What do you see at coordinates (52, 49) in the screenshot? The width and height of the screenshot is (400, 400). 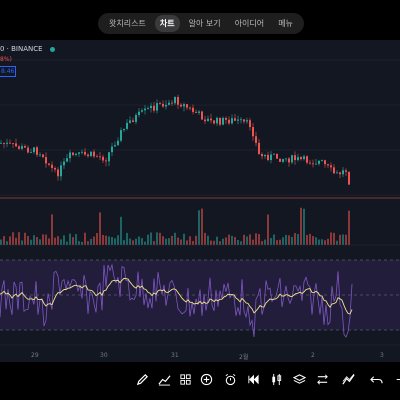 I see `market-open-indicator` at bounding box center [52, 49].